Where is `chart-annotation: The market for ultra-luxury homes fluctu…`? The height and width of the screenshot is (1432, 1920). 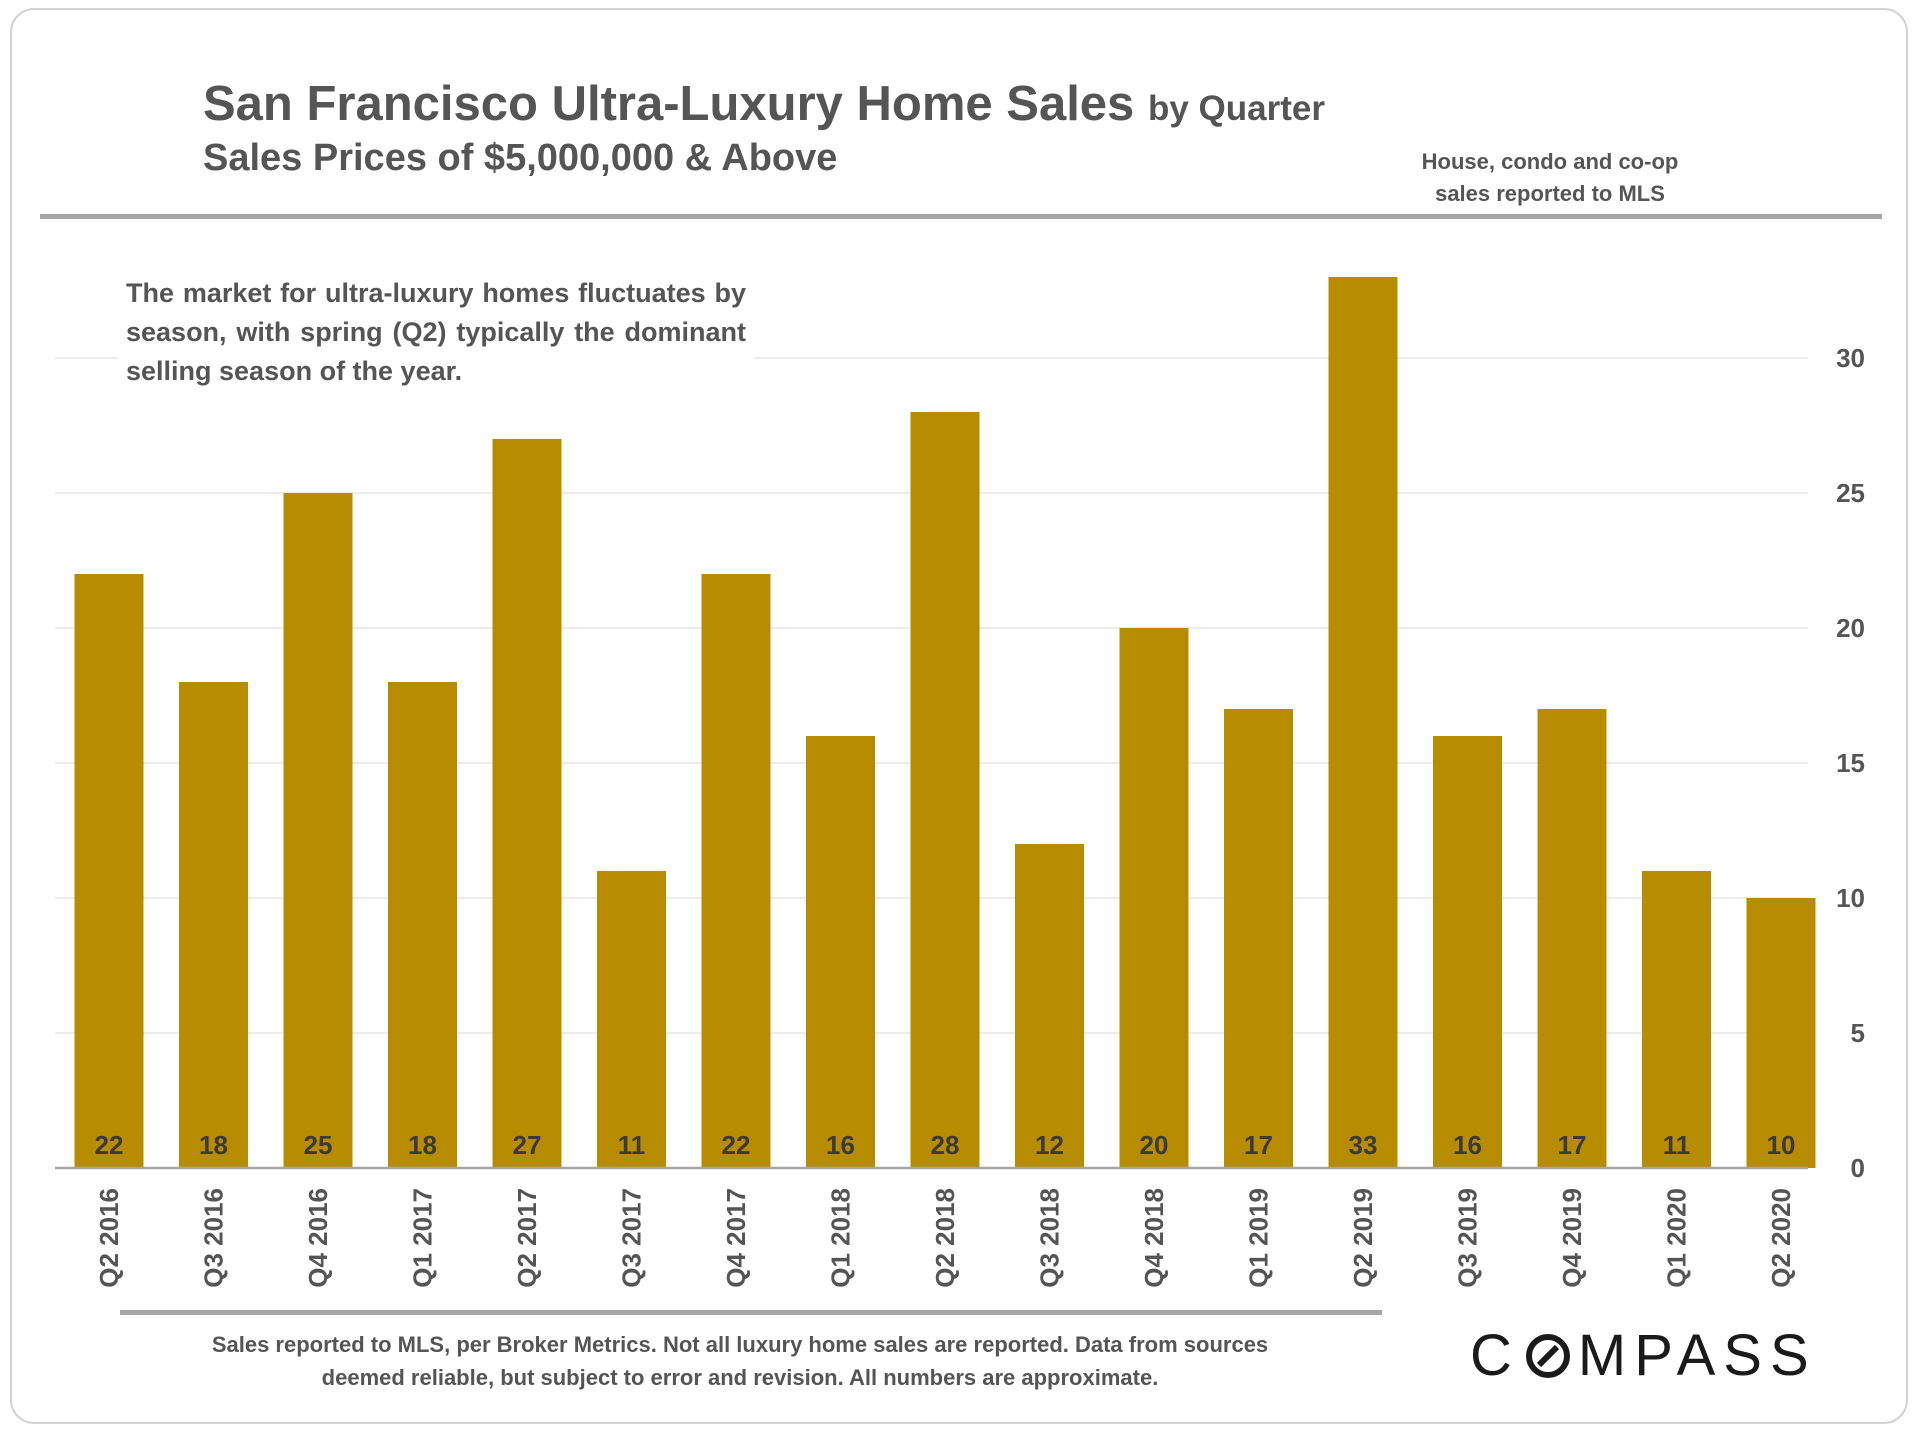 chart-annotation: The market for ultra-luxury homes fluctu… is located at coordinates (436, 332).